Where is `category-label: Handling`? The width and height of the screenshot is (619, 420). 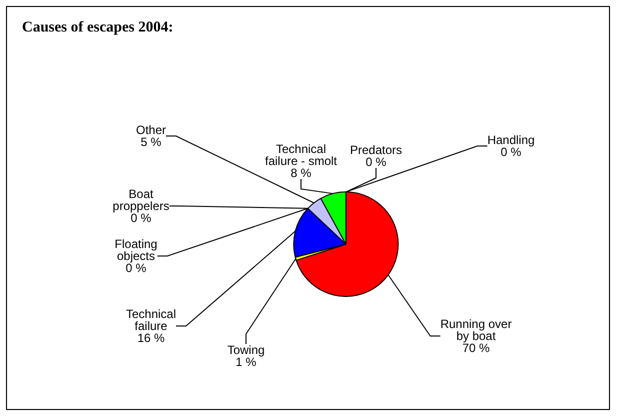
category-label: Handling is located at coordinates (511, 140).